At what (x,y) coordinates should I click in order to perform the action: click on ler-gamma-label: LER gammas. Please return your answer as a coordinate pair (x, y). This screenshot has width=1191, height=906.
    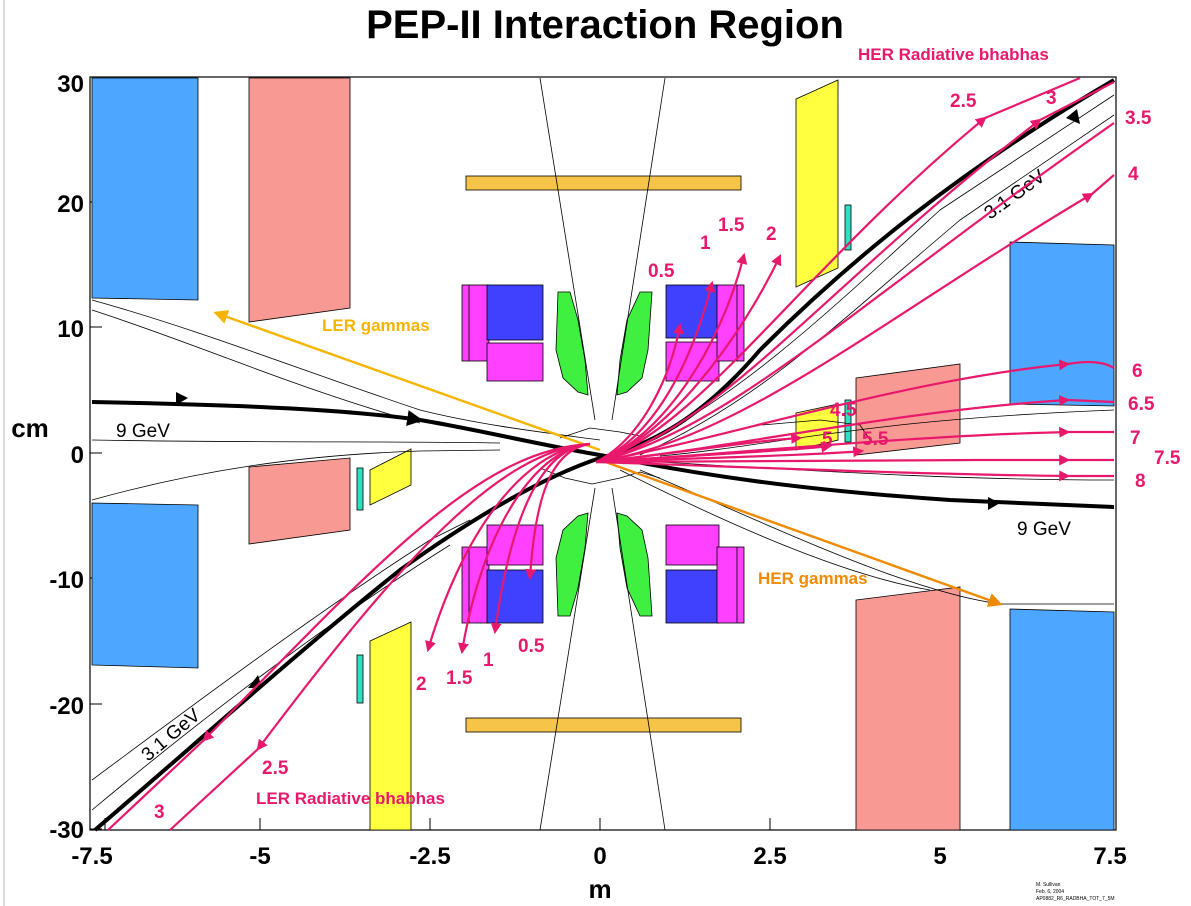
    Looking at the image, I should click on (376, 325).